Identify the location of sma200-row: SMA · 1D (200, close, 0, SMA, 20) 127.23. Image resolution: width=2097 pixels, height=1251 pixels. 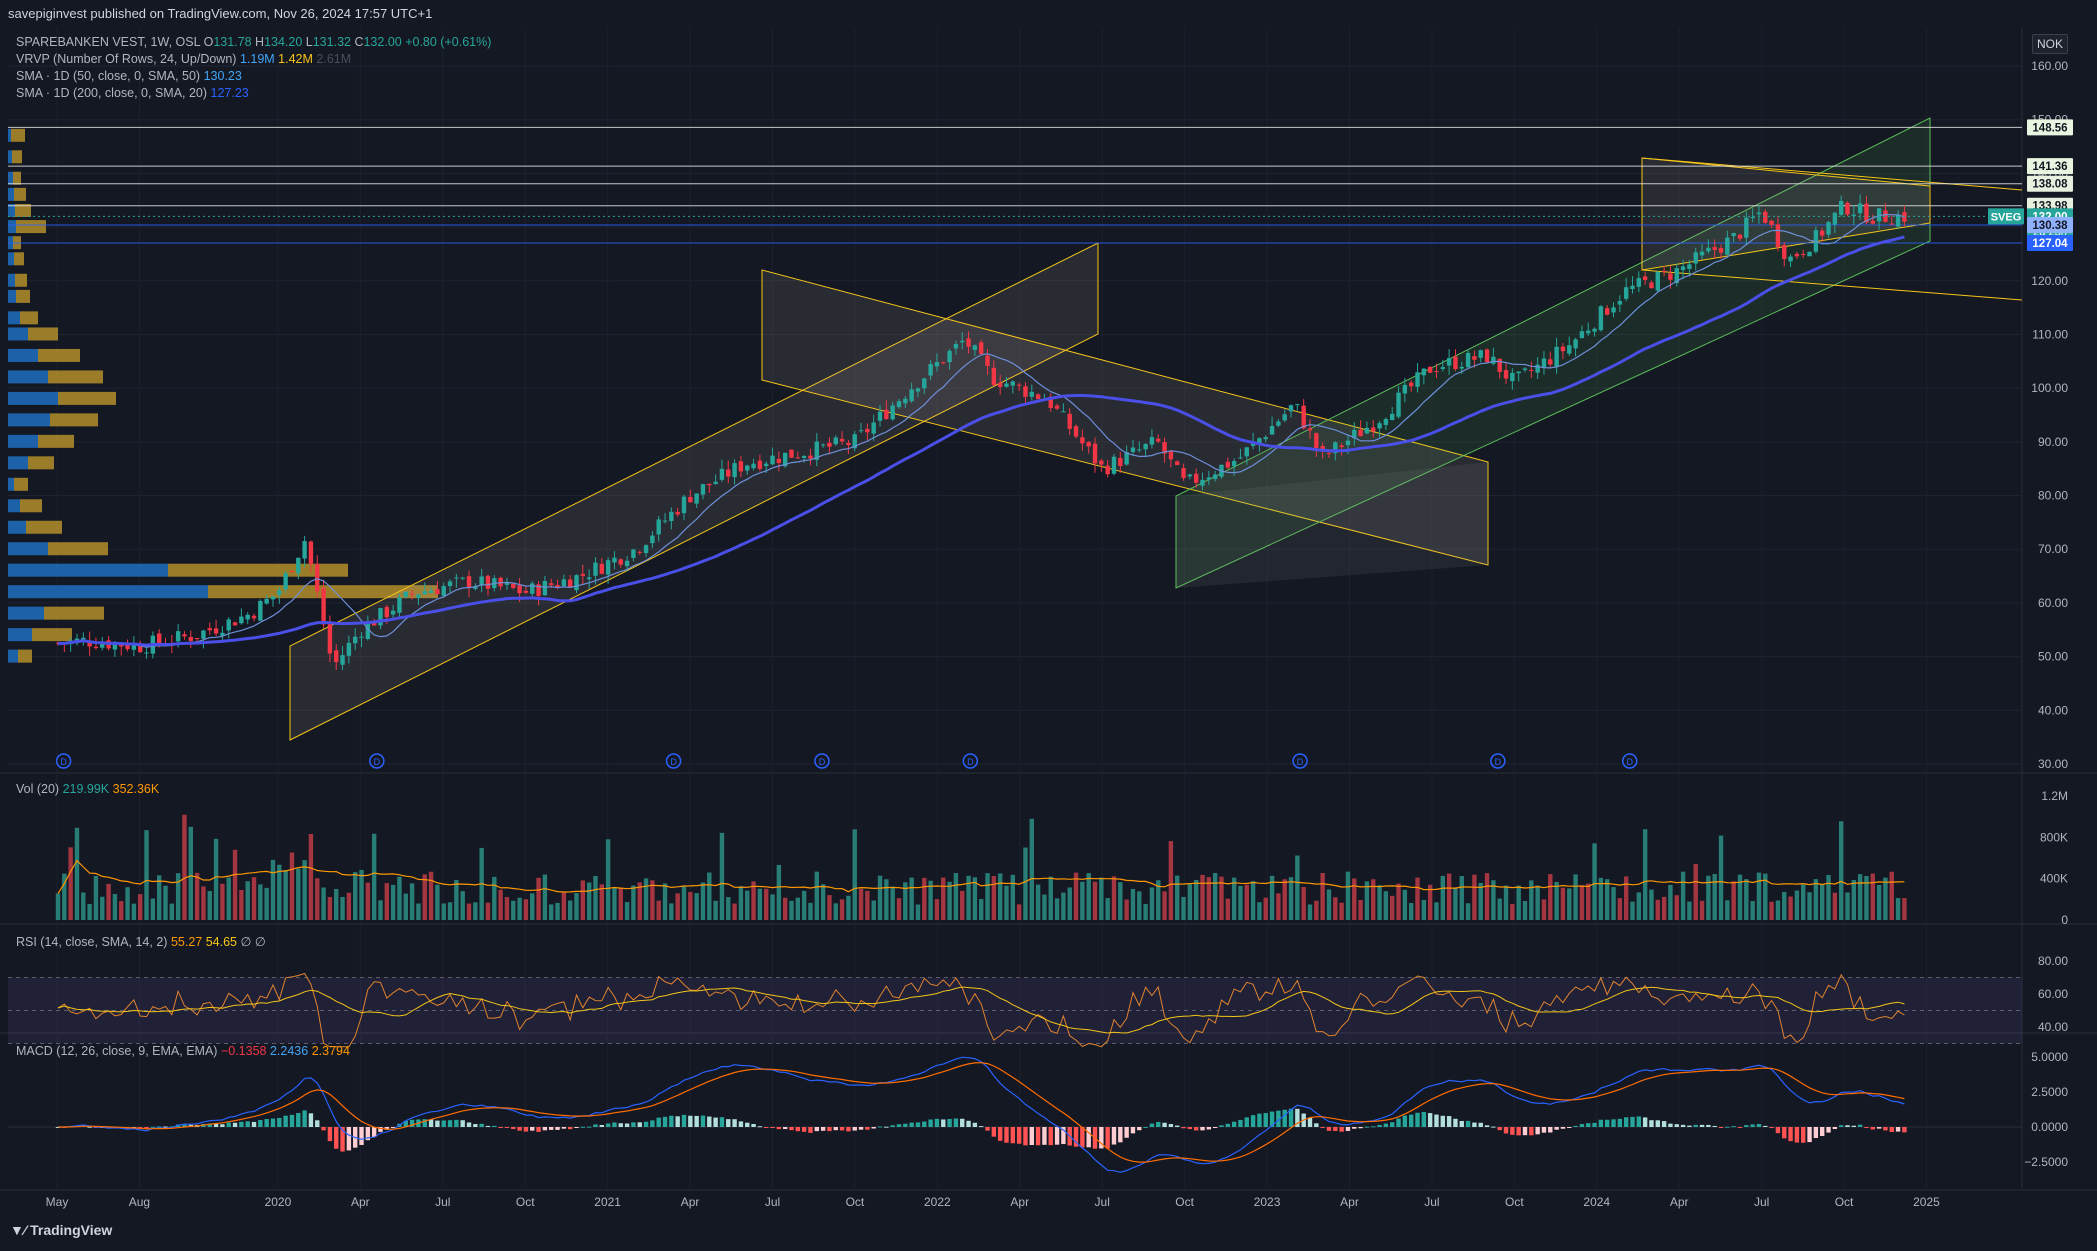
(253, 93).